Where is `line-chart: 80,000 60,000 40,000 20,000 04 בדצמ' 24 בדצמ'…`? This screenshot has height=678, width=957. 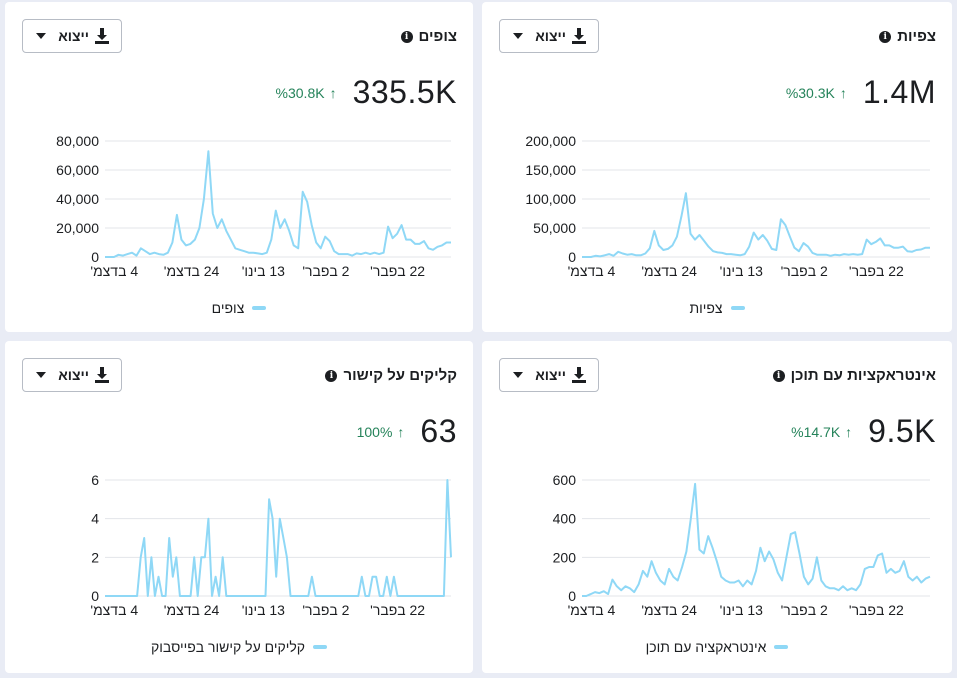 line-chart: 80,000 60,000 40,000 20,000 04 בדצמ' 24 בדצמ'… is located at coordinates (253, 206).